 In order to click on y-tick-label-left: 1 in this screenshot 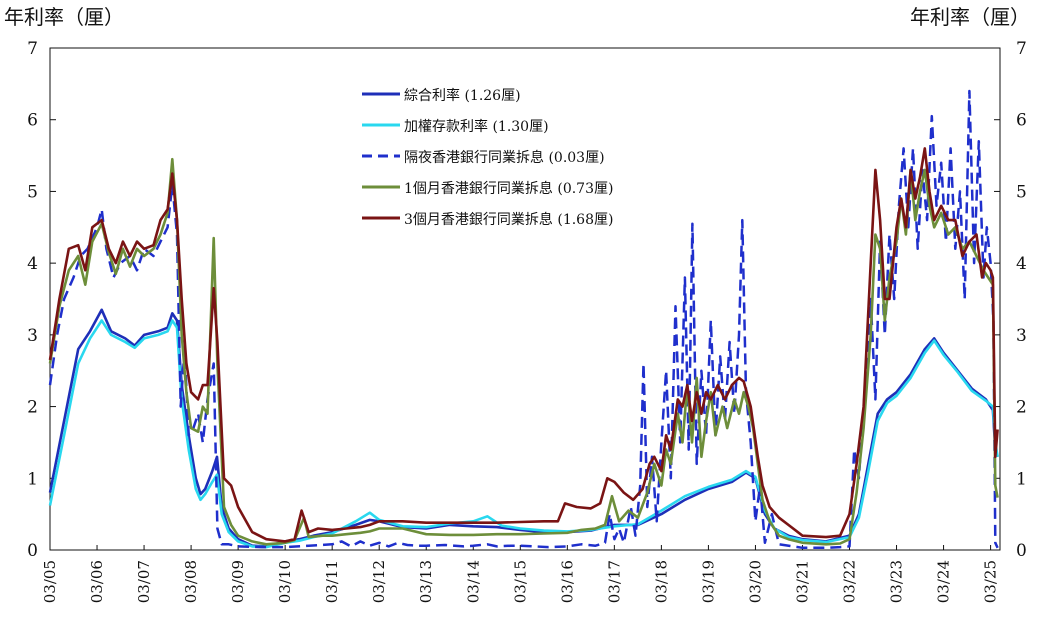, I will do `click(32, 479)`.